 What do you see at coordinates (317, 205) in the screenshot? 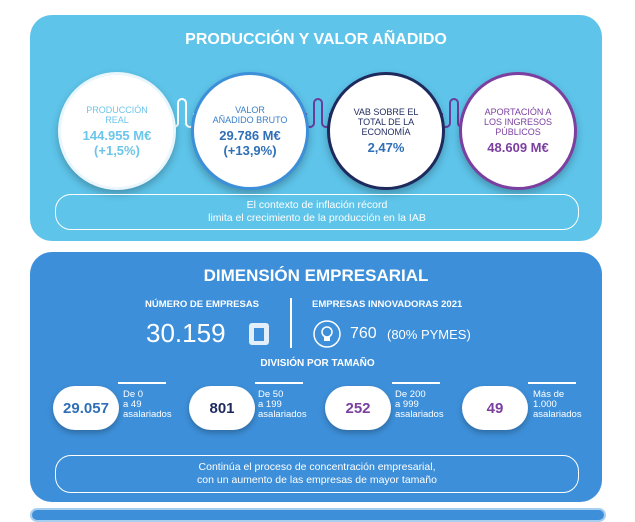
I see `note-line: El contexto de inflación récord` at bounding box center [317, 205].